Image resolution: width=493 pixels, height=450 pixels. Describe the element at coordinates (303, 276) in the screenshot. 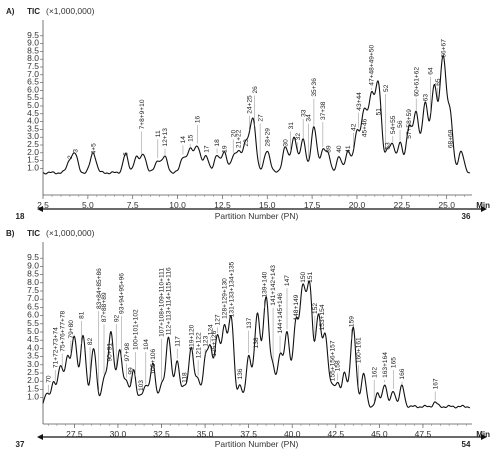

I see `peak-label: 150` at that location.